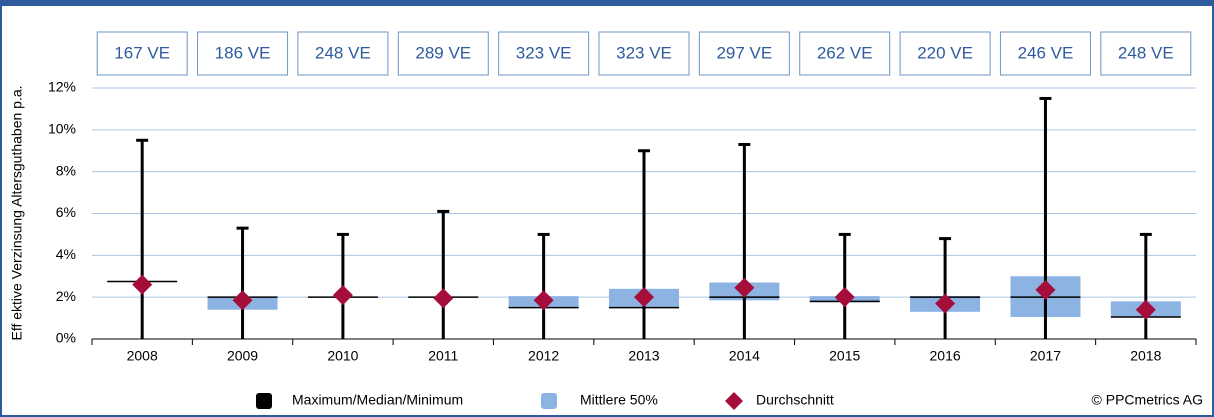 This screenshot has height=417, width=1214. What do you see at coordinates (66, 254) in the screenshot?
I see `y-tick-label: 4%` at bounding box center [66, 254].